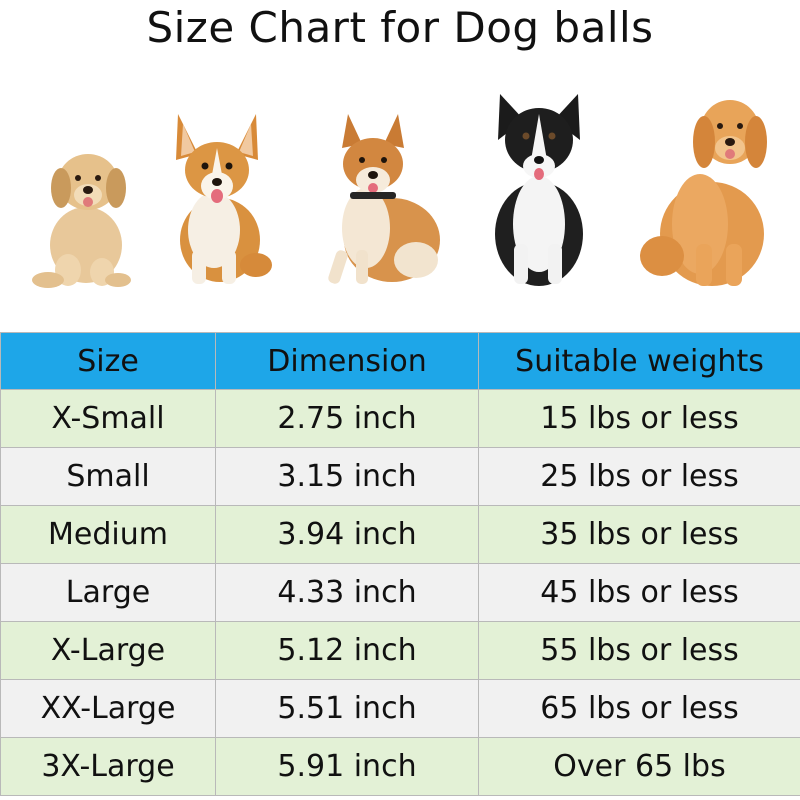  Describe the element at coordinates (108, 650) in the screenshot. I see `size-cell: X-Large` at that location.